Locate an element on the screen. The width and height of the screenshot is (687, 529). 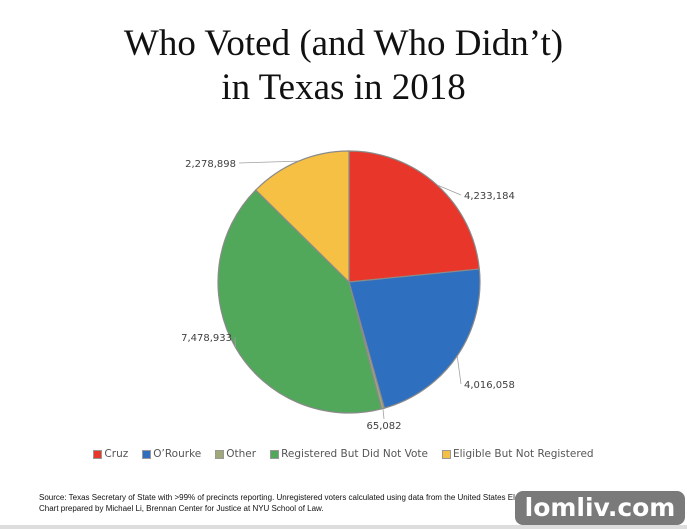
legend-item-3: Registered But Did Not Vote is located at coordinates (349, 454).